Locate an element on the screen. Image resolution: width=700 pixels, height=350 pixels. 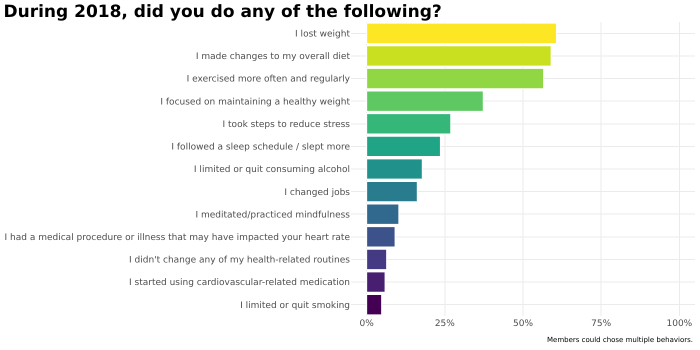
y-tick-label: I had a medical procedure or illness that may have impacted your heart rate is located at coordinates (177, 238).